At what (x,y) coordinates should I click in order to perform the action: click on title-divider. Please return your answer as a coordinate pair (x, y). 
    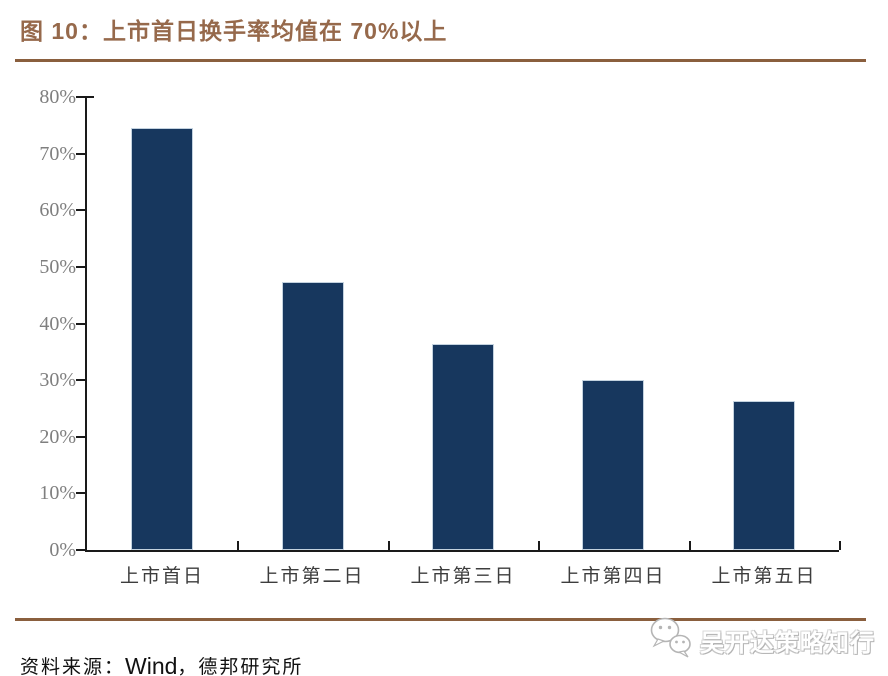
    Looking at the image, I should click on (440, 60).